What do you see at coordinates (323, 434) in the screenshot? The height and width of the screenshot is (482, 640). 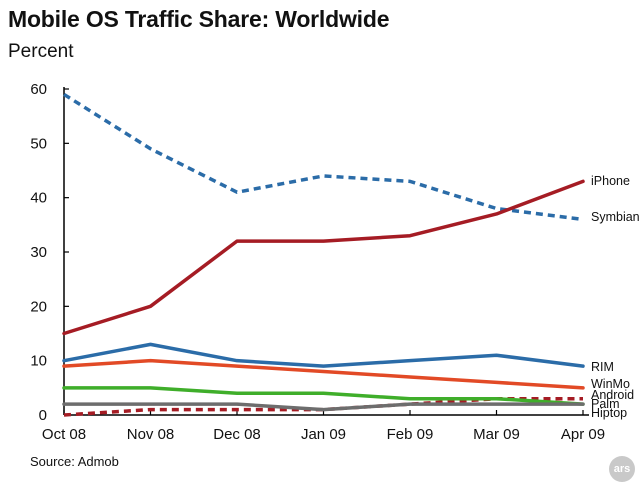 I see `x-tick-label: Jan 09` at bounding box center [323, 434].